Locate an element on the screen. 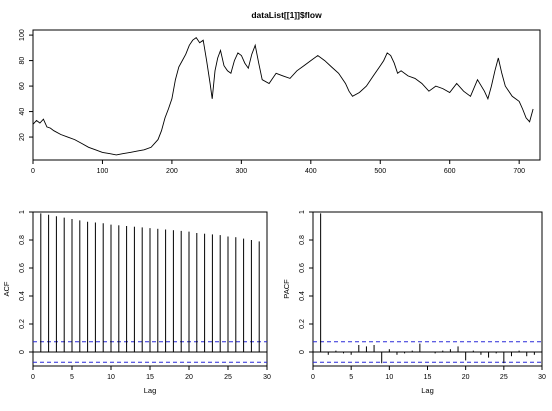 This screenshot has width=552, height=411. x-tick-label: 600 is located at coordinates (450, 171).